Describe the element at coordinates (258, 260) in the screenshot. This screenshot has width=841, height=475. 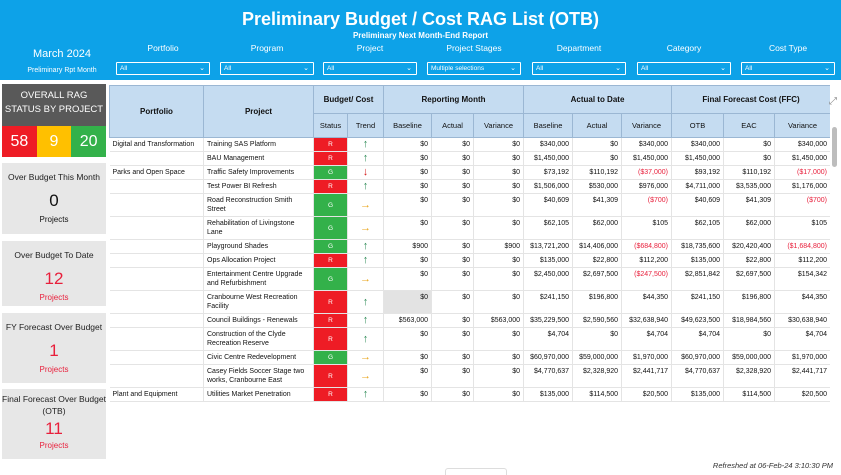
I see `cell-project: Ops Allocation Project` at that location.